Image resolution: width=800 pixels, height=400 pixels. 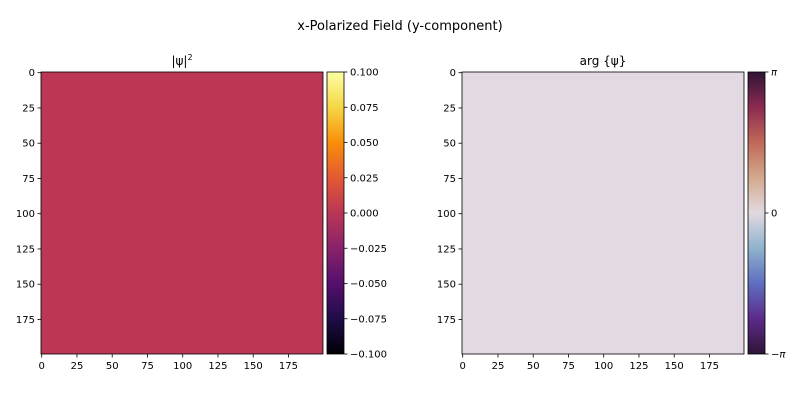 I want to click on intensity-y-tick-label: 150, so click(x=25, y=285).